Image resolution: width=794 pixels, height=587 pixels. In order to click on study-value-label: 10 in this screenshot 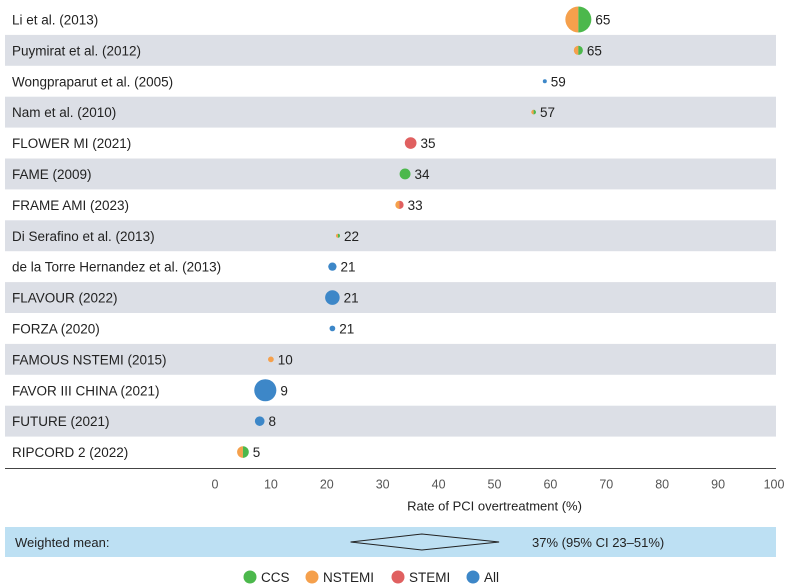, I will do `click(285, 359)`.